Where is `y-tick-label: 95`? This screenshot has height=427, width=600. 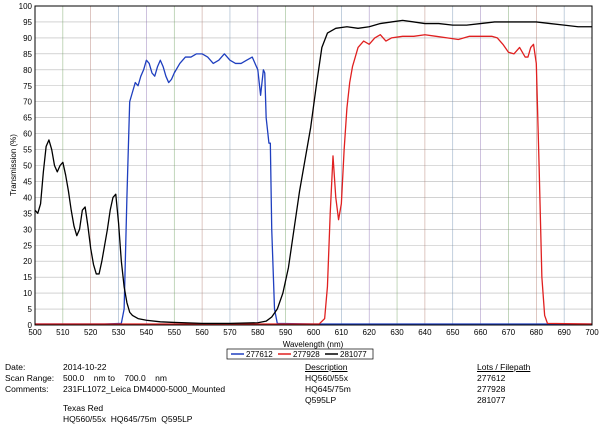 y-tick-label: 95 is located at coordinates (27, 22).